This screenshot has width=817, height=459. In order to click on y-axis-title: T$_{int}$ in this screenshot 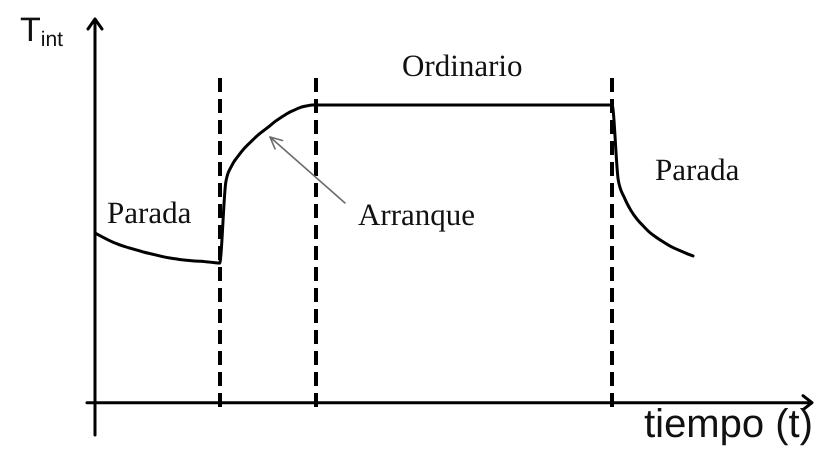, I will do `click(42, 31)`.